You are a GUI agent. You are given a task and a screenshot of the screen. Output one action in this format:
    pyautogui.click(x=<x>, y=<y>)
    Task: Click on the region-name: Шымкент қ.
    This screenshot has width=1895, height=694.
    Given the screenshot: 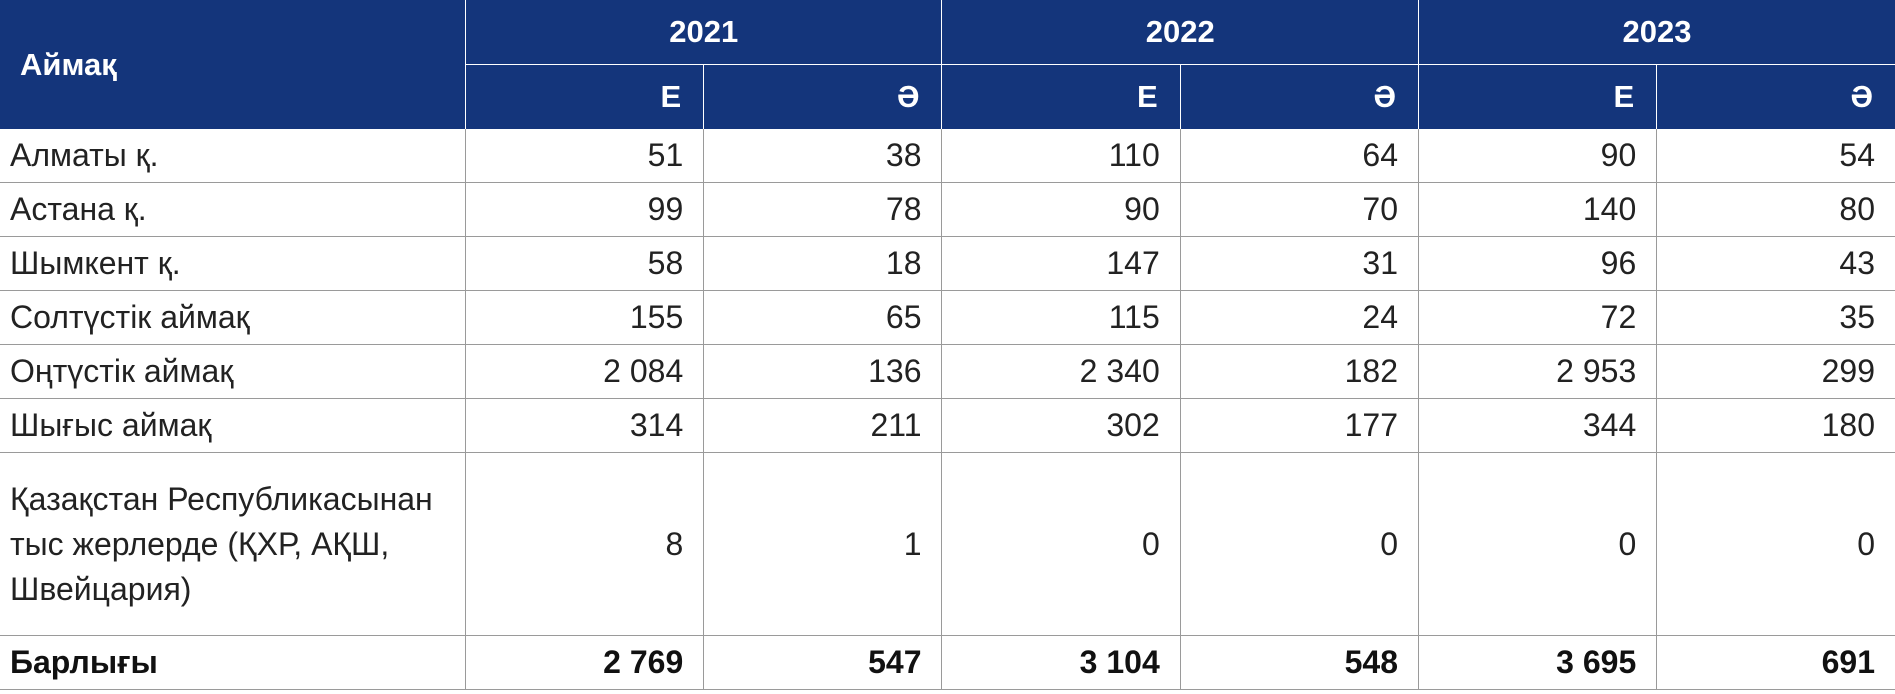 What is the action you would take?
    pyautogui.click(x=233, y=263)
    